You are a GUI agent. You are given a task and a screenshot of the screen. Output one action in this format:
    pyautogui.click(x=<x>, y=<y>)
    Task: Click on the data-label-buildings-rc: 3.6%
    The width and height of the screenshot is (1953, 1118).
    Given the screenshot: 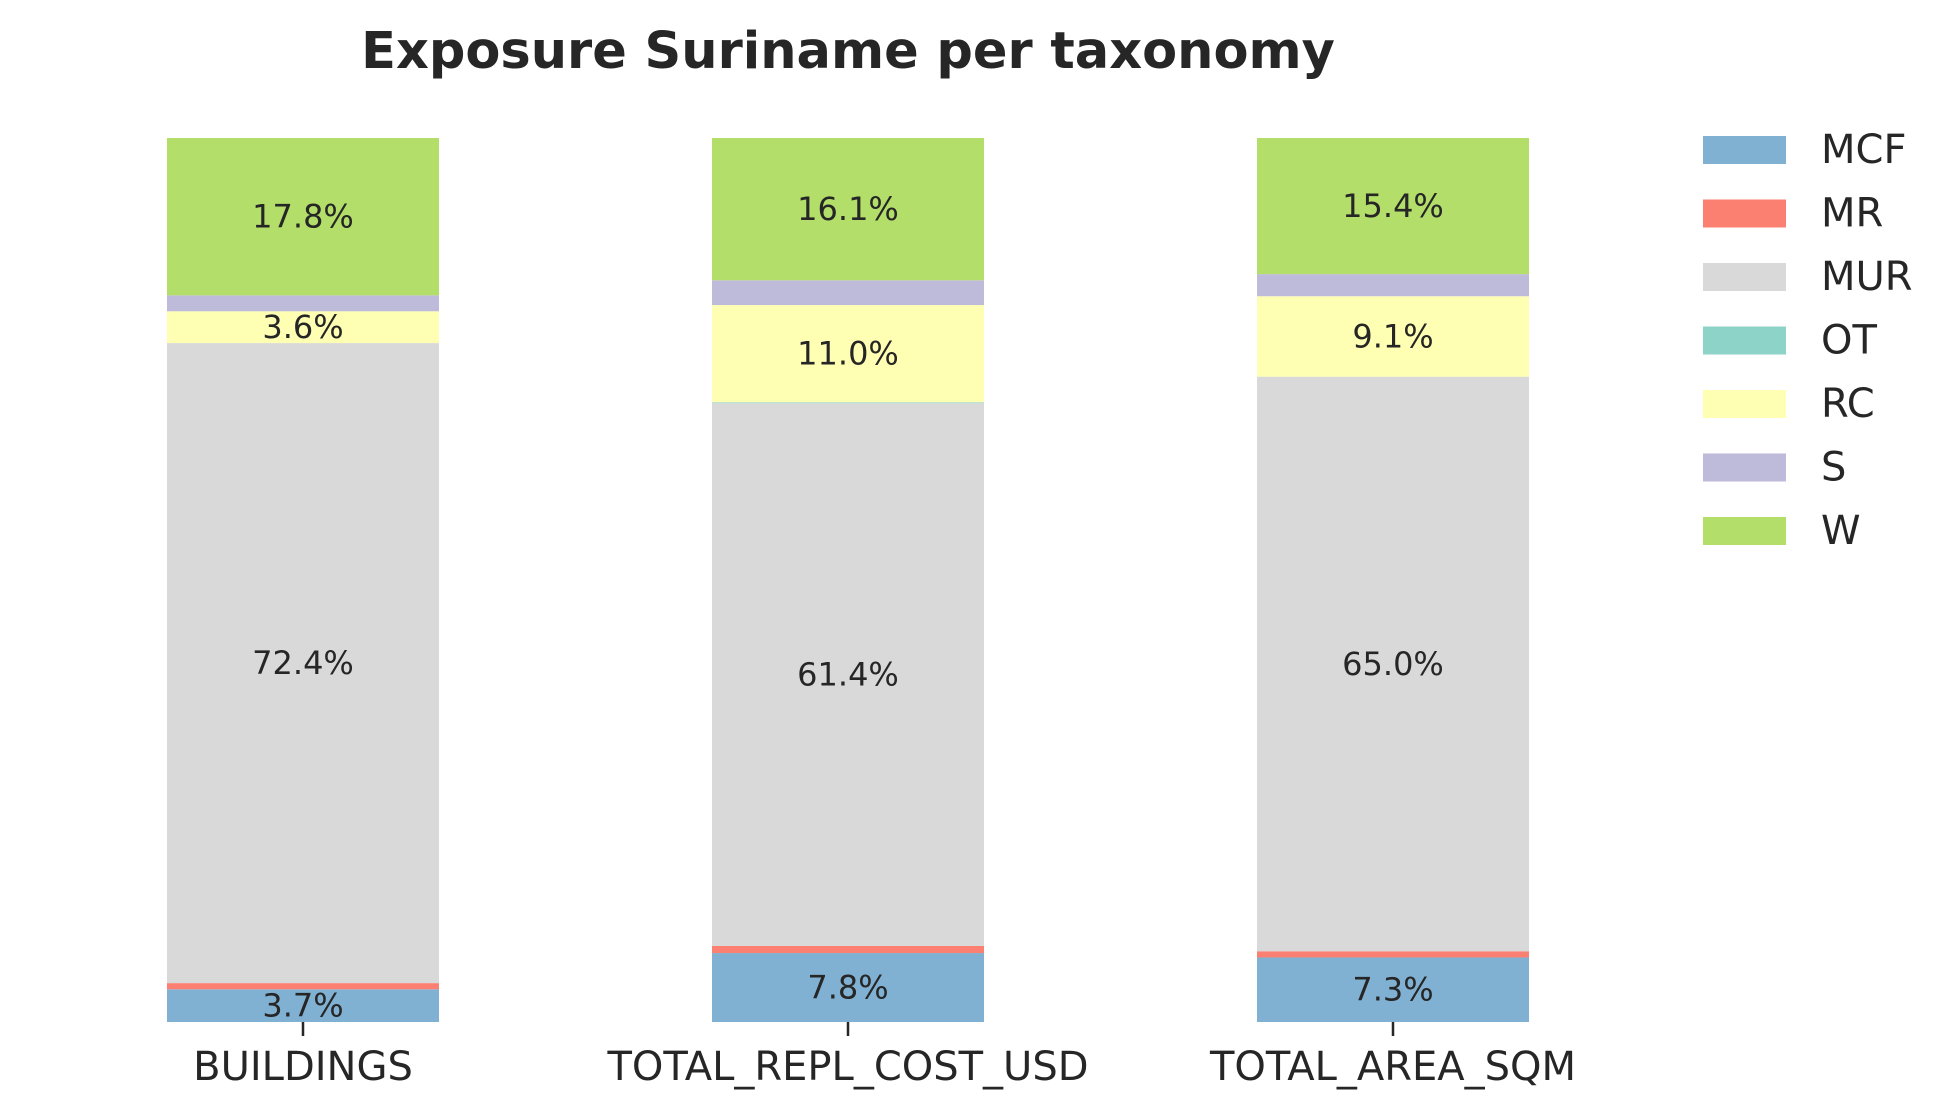 What is the action you would take?
    pyautogui.click(x=302, y=327)
    